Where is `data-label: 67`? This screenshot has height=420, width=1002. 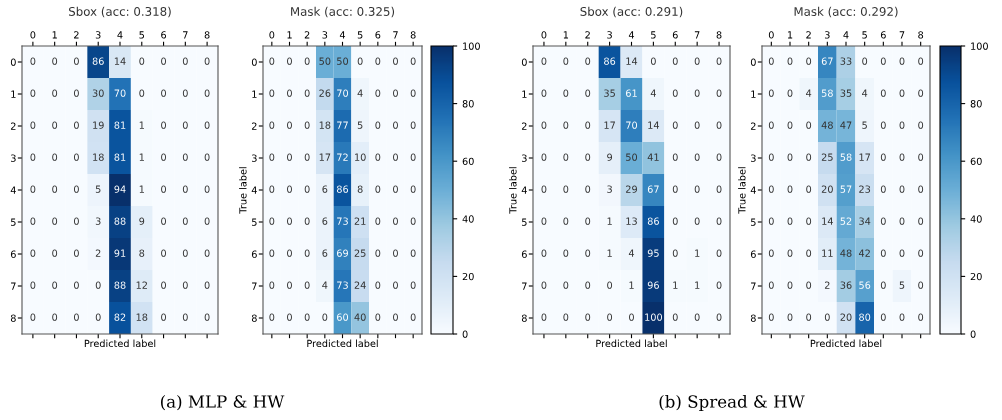
data-label: 67 is located at coordinates (827, 61).